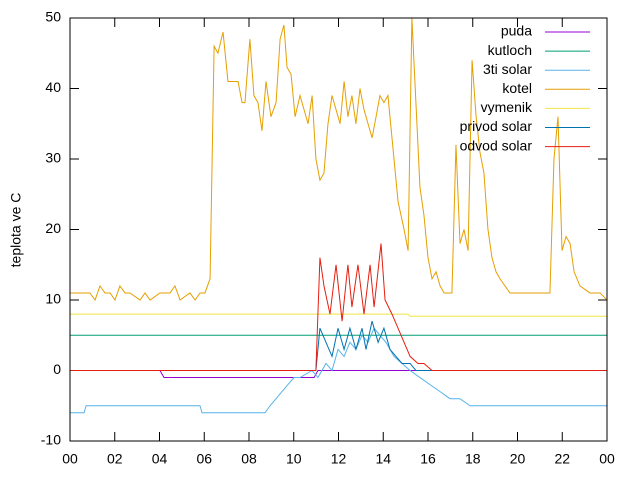 The width and height of the screenshot is (640, 480). What do you see at coordinates (518, 459) in the screenshot?
I see `x-tick-label: 20` at bounding box center [518, 459].